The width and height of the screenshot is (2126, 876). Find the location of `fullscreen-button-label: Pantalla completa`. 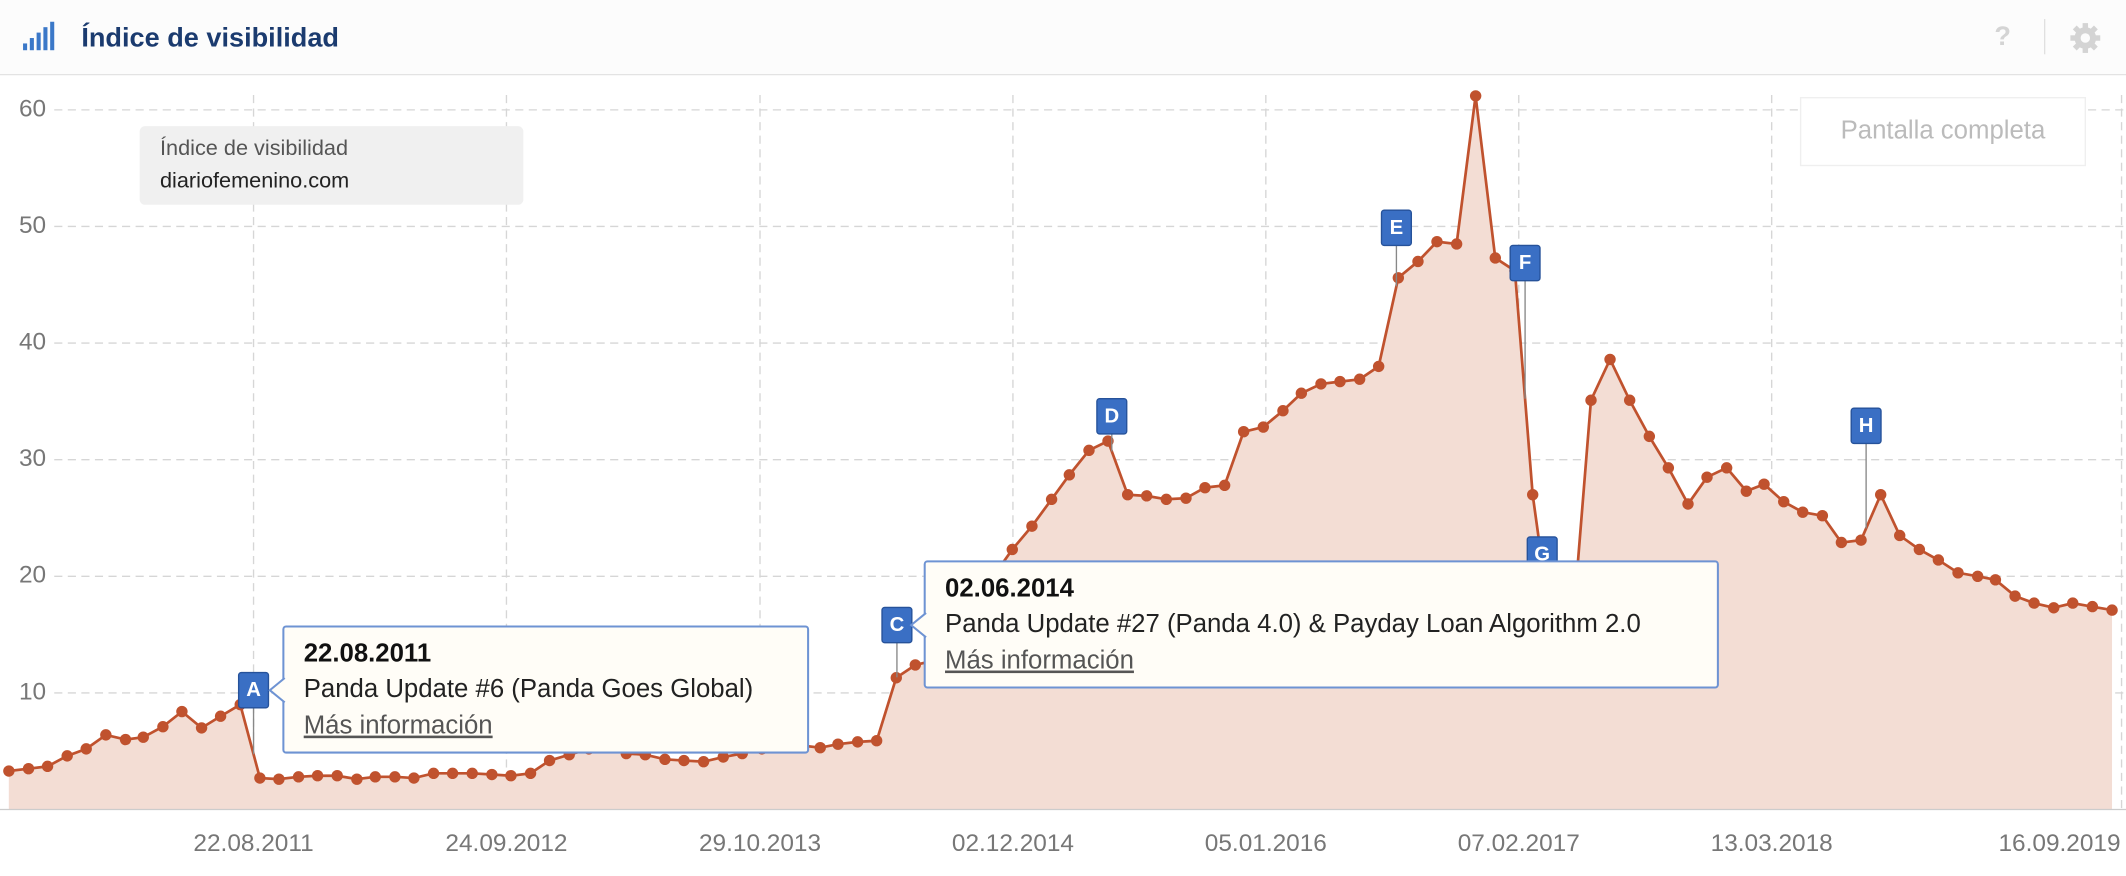

fullscreen-button-label: Pantalla completa is located at coordinates (1943, 130).